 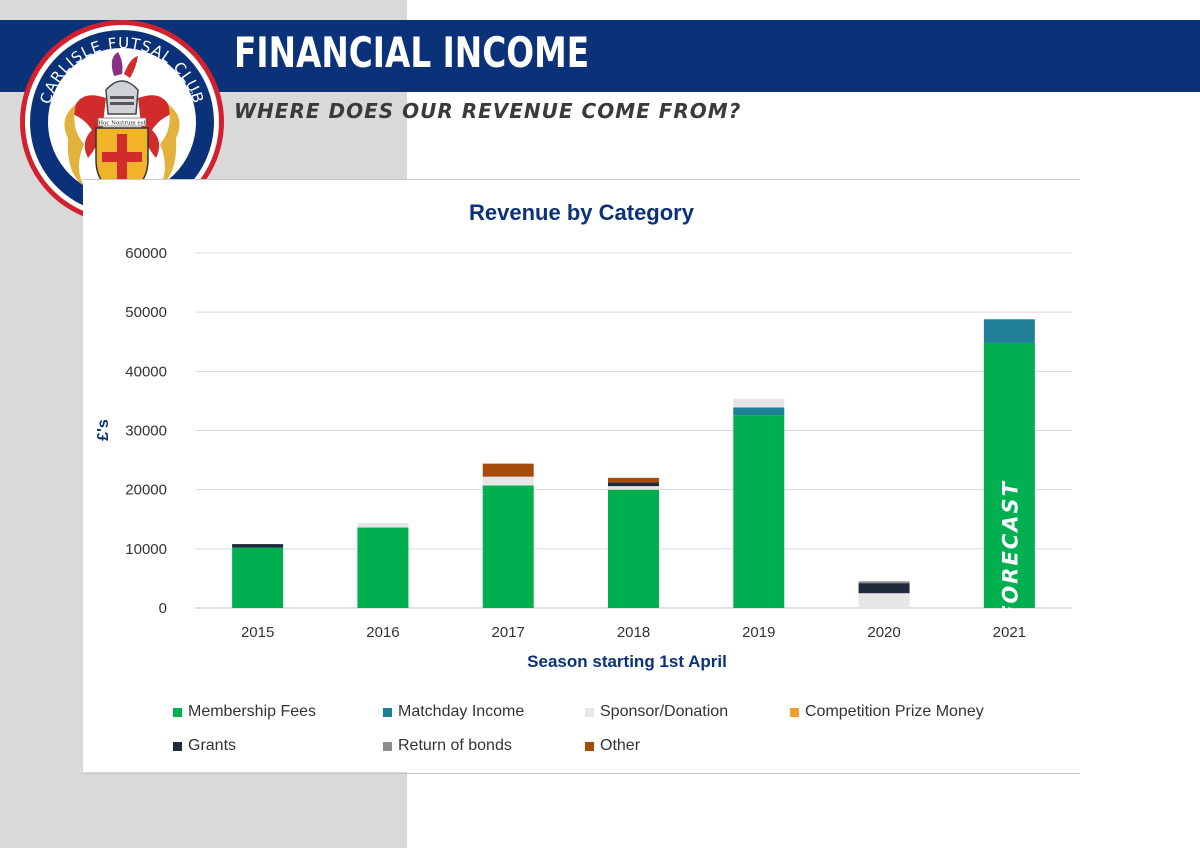 What do you see at coordinates (581, 179) in the screenshot?
I see `chart-card-top-border` at bounding box center [581, 179].